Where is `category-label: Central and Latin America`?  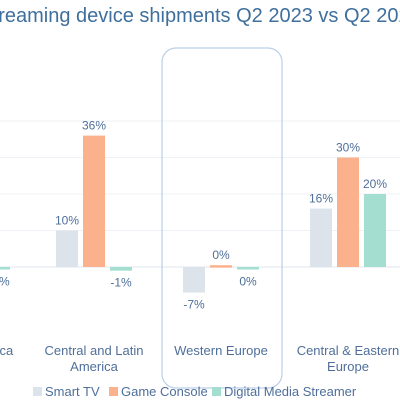 category-label: Central and Latin America is located at coordinates (93, 358).